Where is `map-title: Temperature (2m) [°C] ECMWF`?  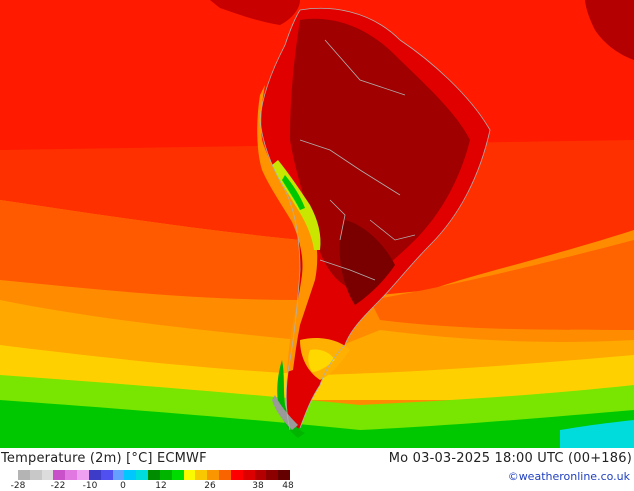 map-title: Temperature (2m) [°C] ECMWF is located at coordinates (104, 458).